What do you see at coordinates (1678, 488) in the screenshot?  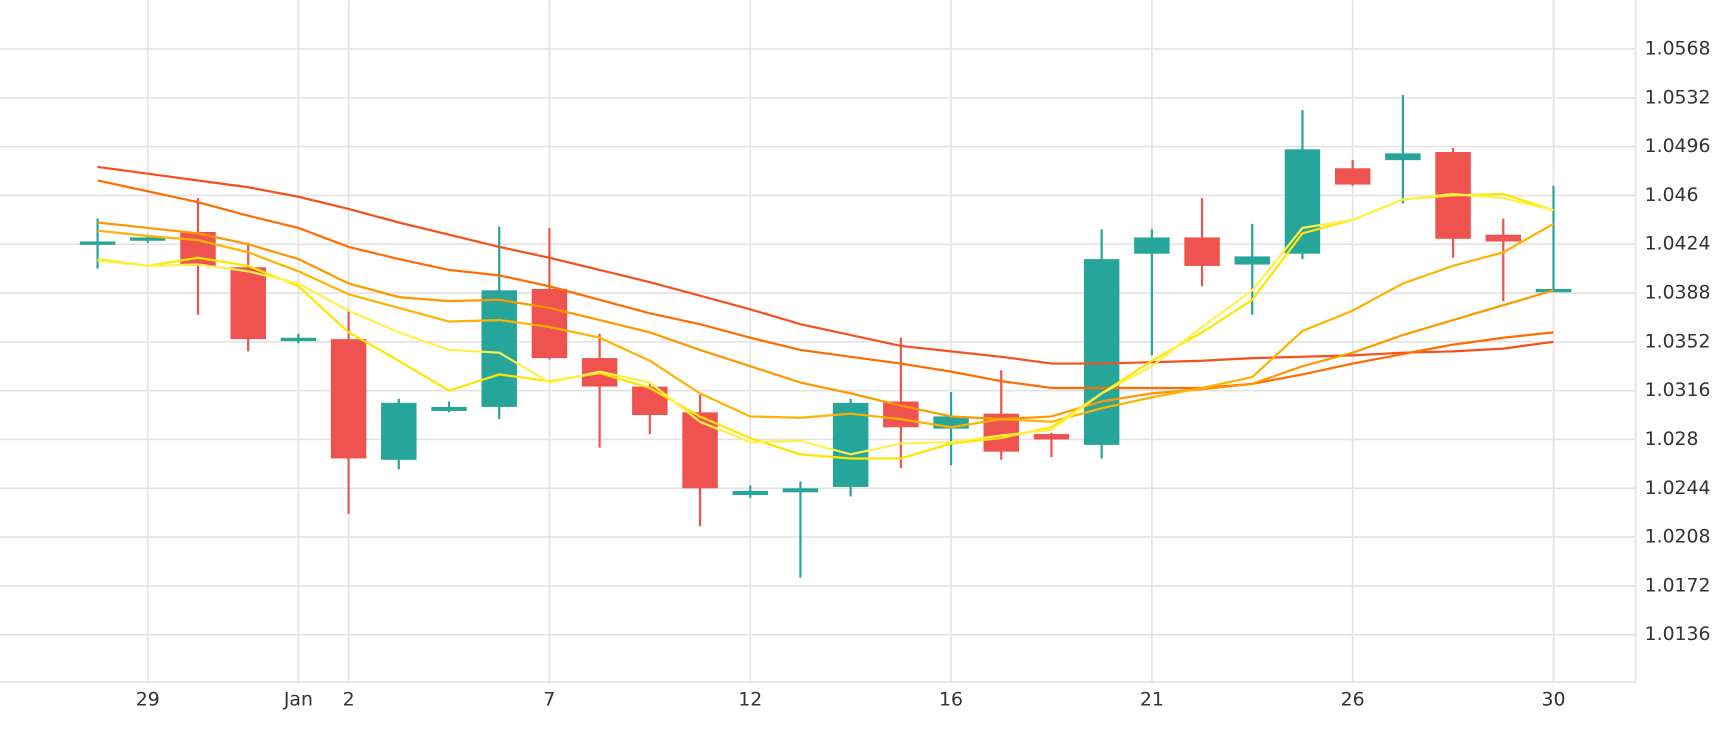 I see `y-tick-label: 1.0244` at bounding box center [1678, 488].